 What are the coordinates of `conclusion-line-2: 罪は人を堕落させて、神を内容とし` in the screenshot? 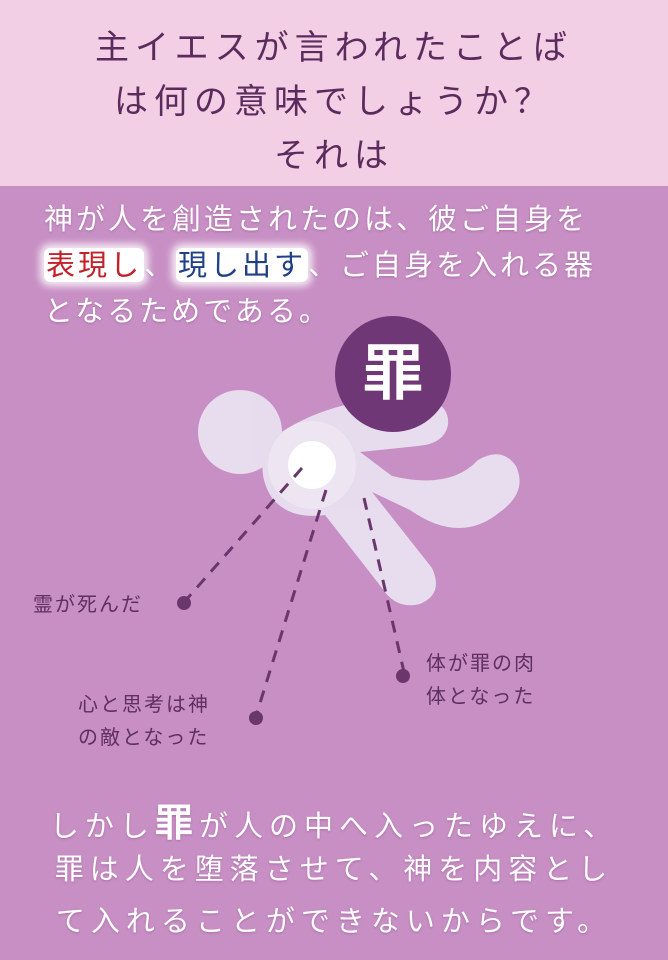 It's located at (334, 869).